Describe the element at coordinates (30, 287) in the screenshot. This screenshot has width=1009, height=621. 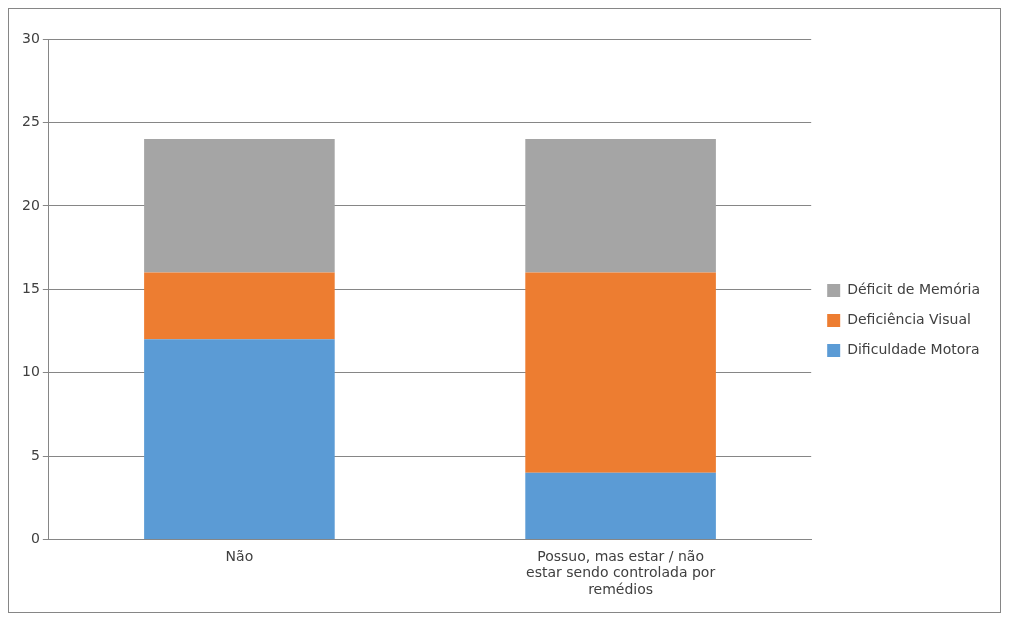
I see `y-tick-label: 15` at that location.